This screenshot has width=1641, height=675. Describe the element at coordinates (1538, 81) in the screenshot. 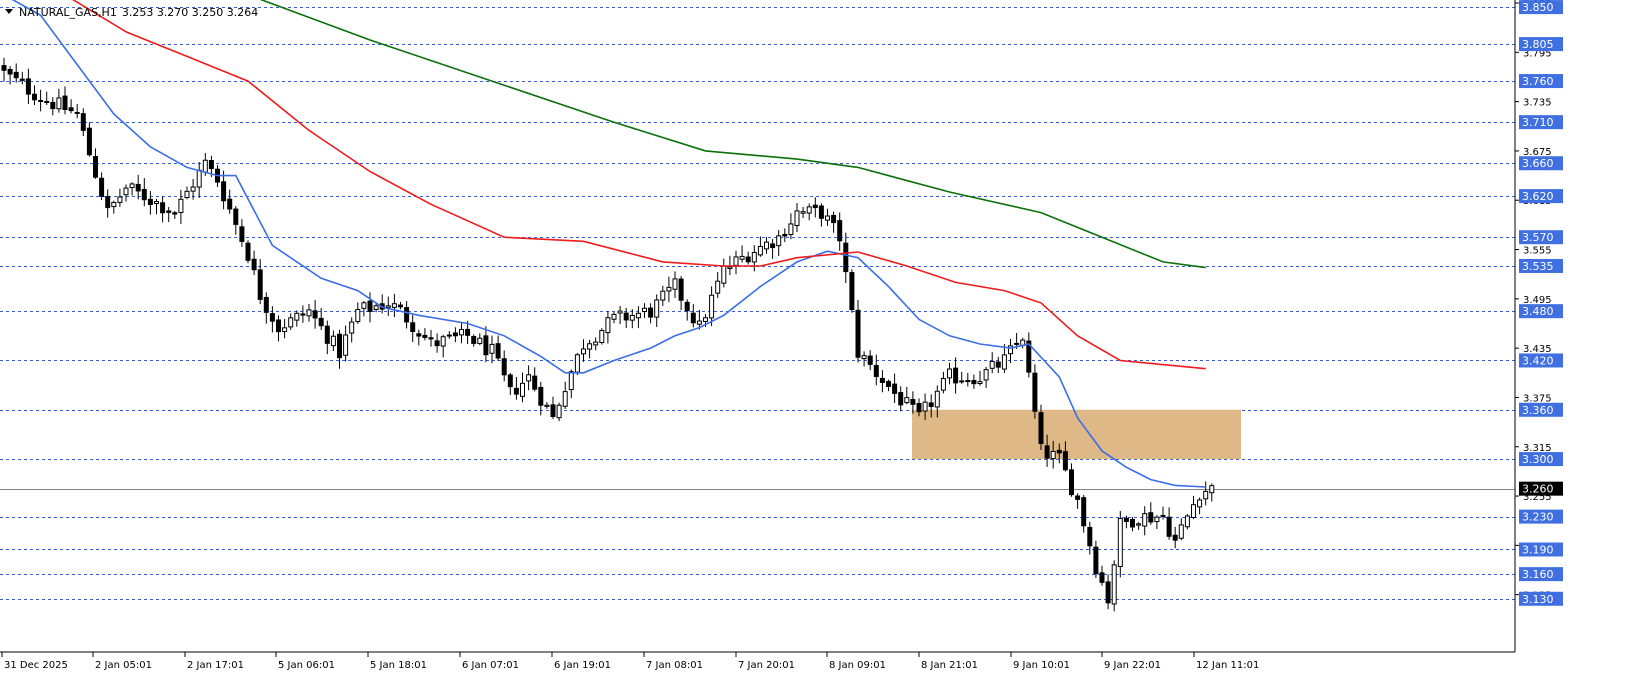

I see `level-price-tag-label: 3.760` at that location.